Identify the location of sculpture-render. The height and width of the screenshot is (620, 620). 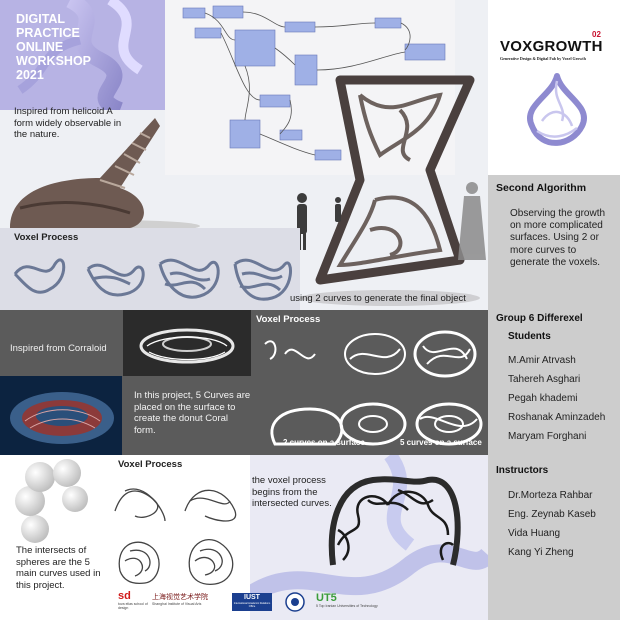
(391, 190).